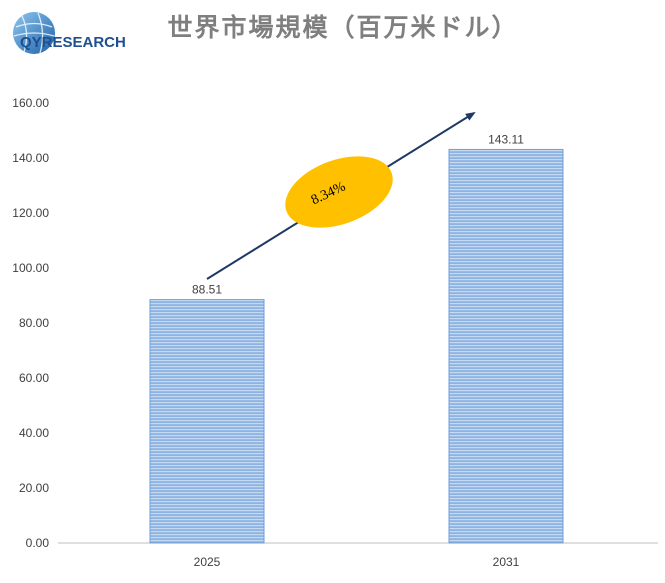 The width and height of the screenshot is (665, 583). Describe the element at coordinates (34, 323) in the screenshot. I see `y-tick-label: 80.00` at that location.